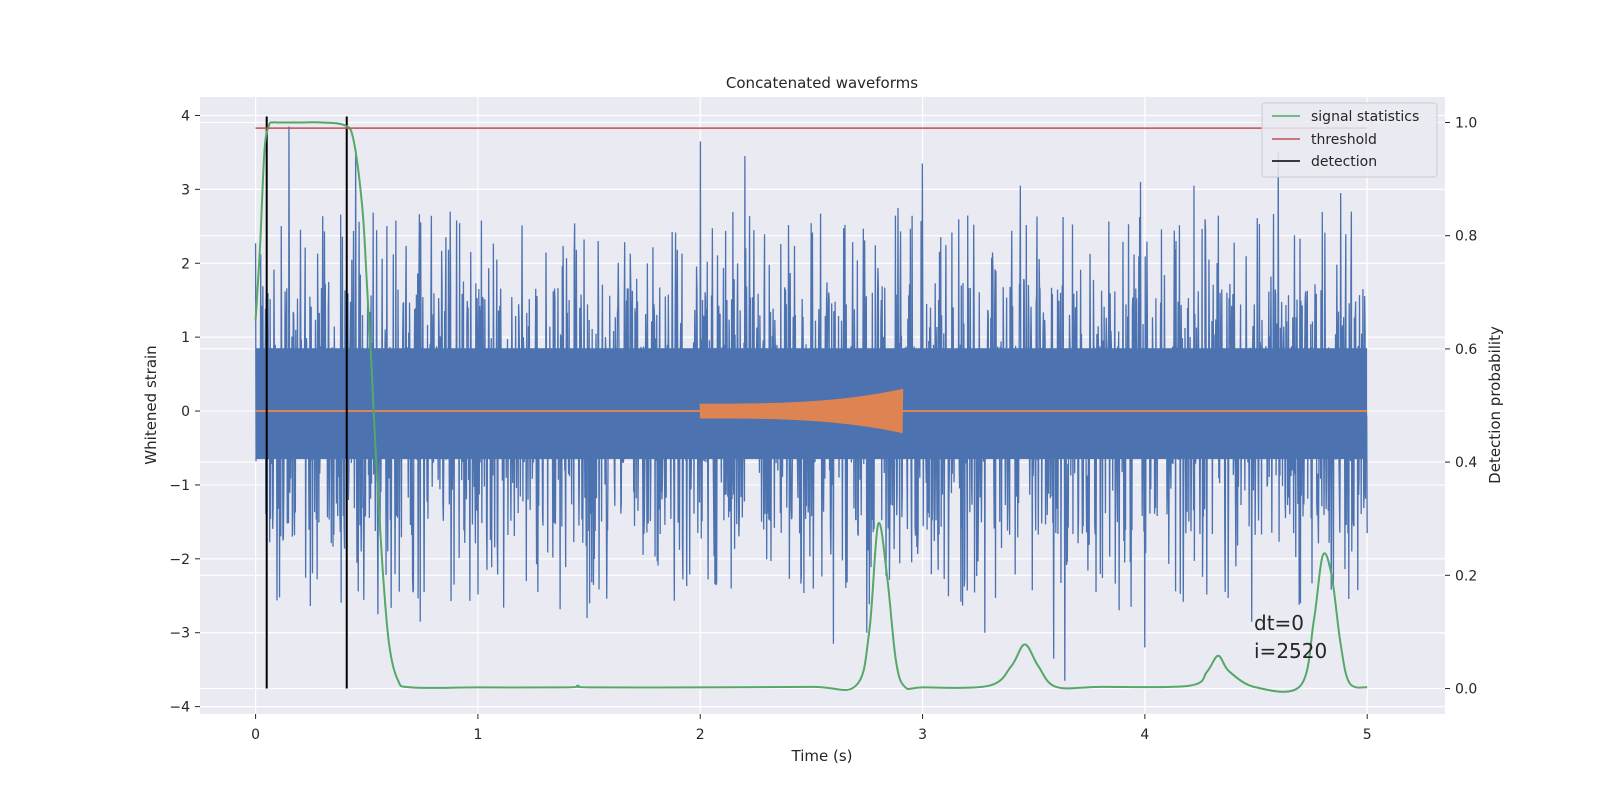  I want to click on y-tick-label: 0, so click(185, 412).